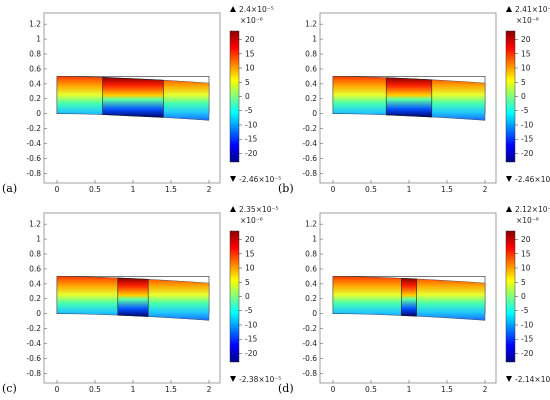  What do you see at coordinates (9, 388) in the screenshot?
I see `panel-label: (c)` at bounding box center [9, 388].